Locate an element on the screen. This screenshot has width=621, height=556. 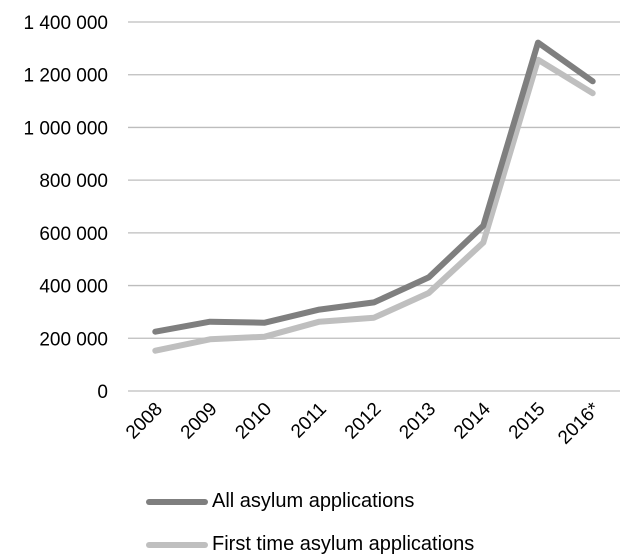
legend-swatch-all-applications is located at coordinates (177, 501).